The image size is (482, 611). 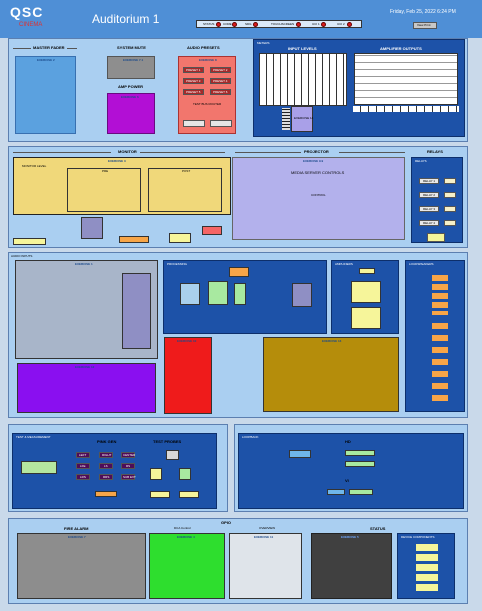 What do you see at coordinates (298, 24) in the screenshot?
I see `touchscreen-led` at bounding box center [298, 24].